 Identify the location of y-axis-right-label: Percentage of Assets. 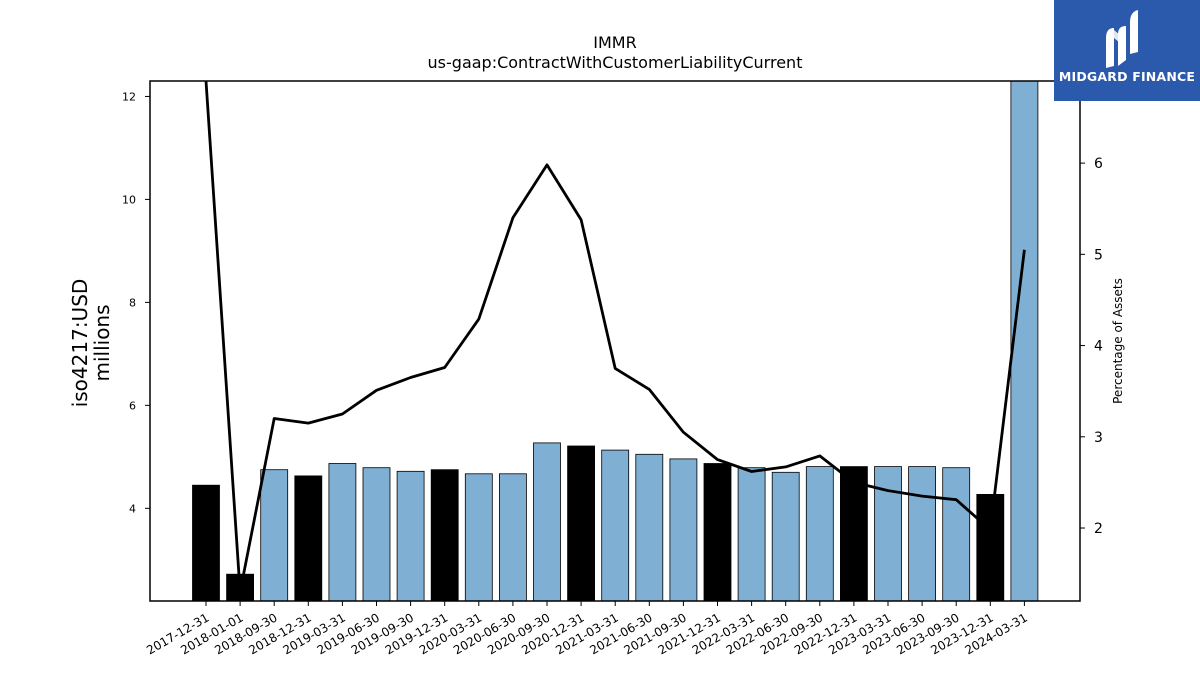
(1118, 341).